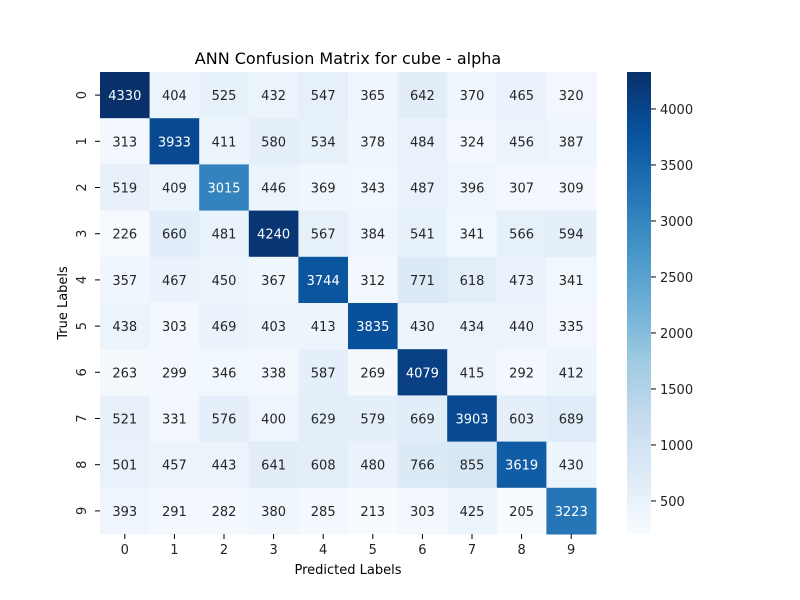  Describe the element at coordinates (82, 280) in the screenshot. I see `y-tick-label: 4` at that location.